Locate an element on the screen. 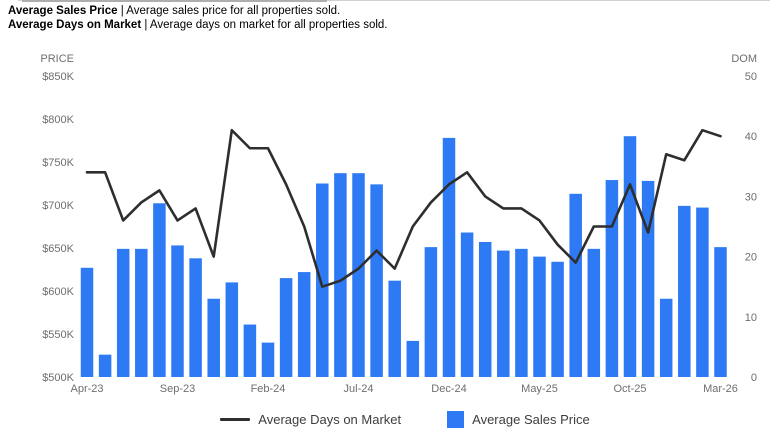 This screenshot has width=770, height=435. clipped-top-content is located at coordinates (174, 1).